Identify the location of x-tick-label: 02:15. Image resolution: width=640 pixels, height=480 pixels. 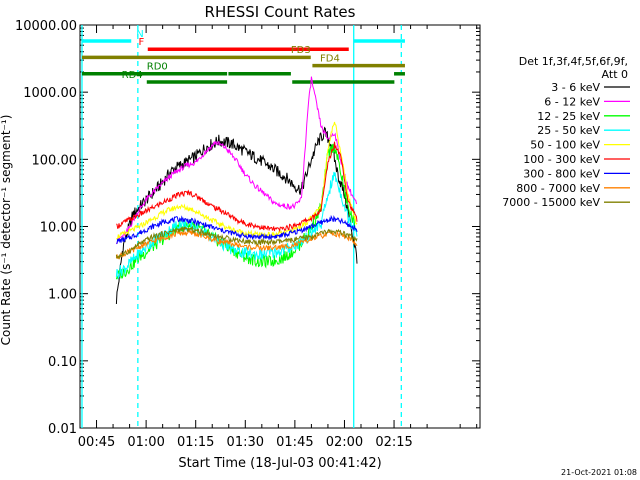
(393, 442).